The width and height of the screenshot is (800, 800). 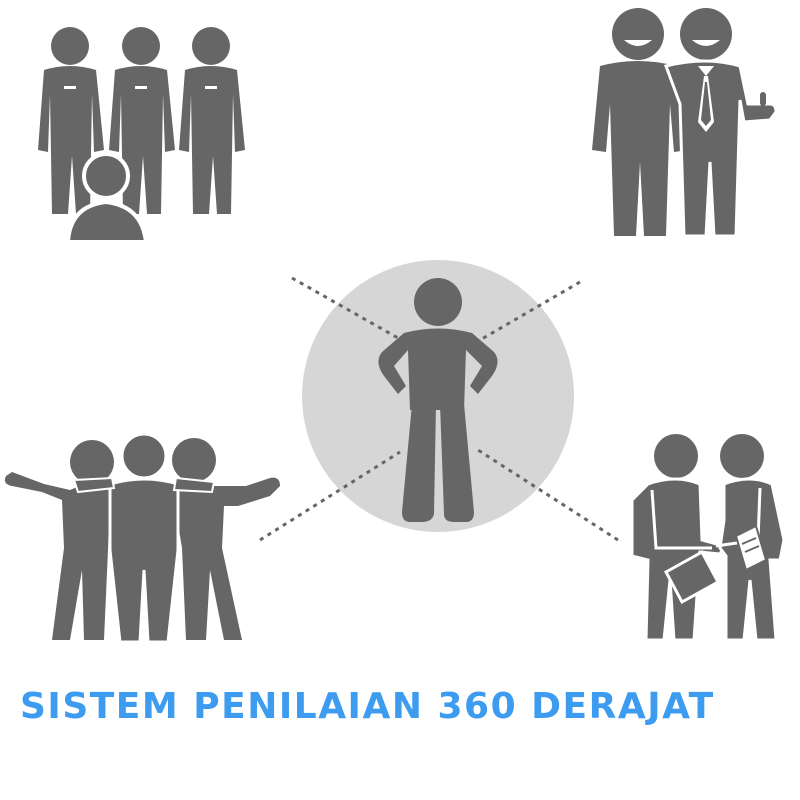 I want to click on connector-bottom-right, so click(x=548, y=495).